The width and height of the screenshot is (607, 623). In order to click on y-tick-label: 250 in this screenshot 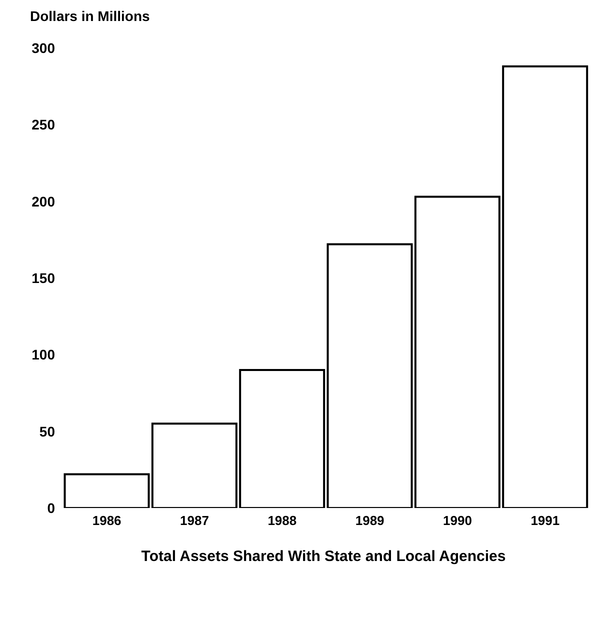, I will do `click(44, 124)`.